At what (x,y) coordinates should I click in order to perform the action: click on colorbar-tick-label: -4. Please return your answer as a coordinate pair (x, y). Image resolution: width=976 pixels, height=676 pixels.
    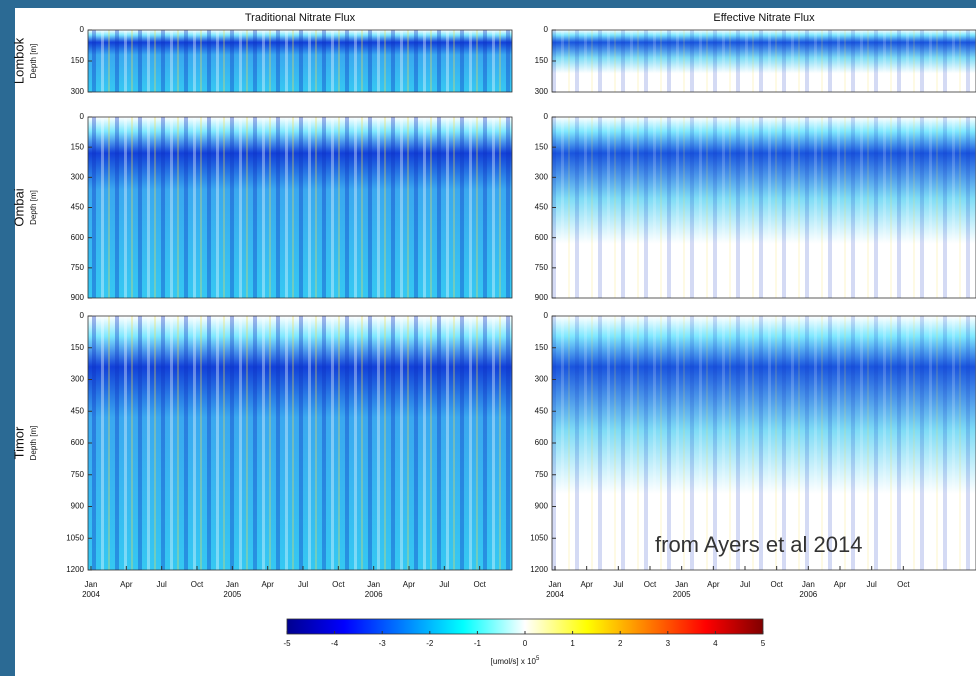
    Looking at the image, I should click on (335, 643).